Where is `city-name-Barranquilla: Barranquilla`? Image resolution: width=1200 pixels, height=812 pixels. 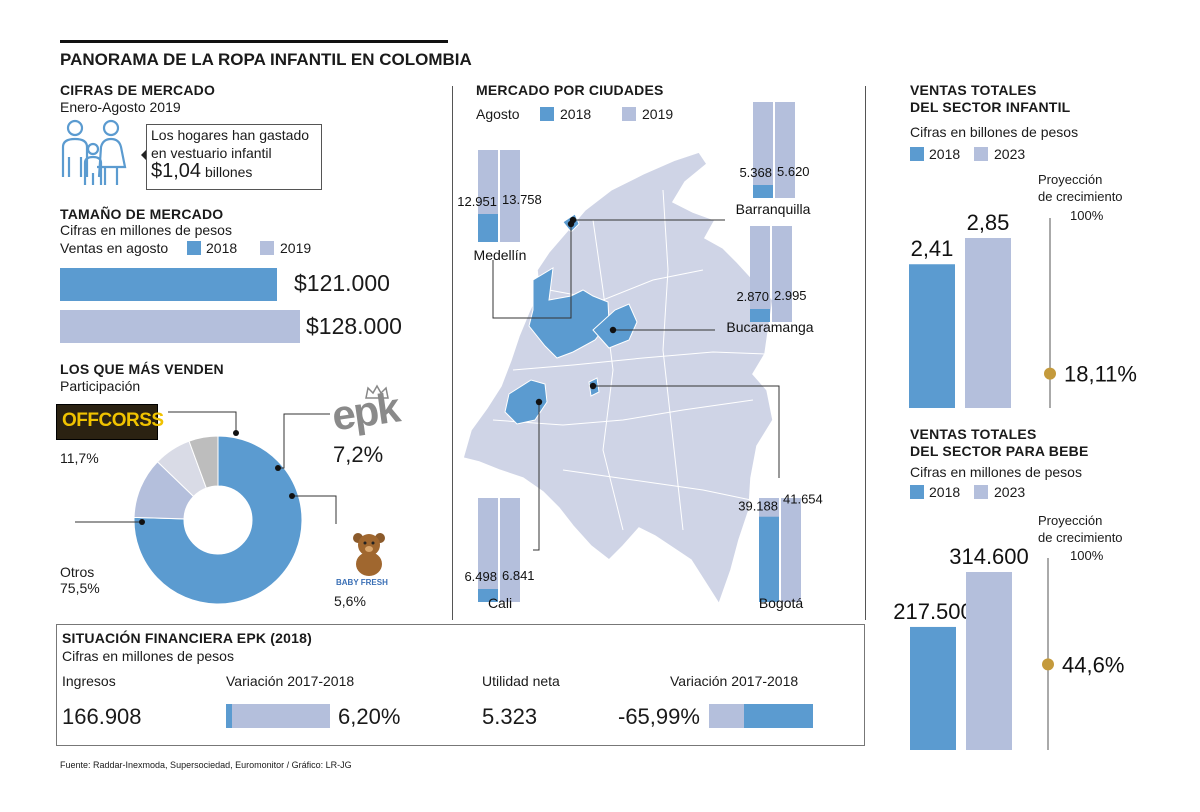
city-name-Barranquilla: Barranquilla is located at coordinates (773, 209).